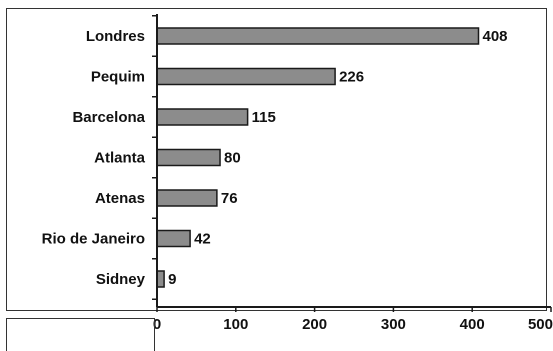  What do you see at coordinates (157, 324) in the screenshot?
I see `x-tick-label: 0` at bounding box center [157, 324].